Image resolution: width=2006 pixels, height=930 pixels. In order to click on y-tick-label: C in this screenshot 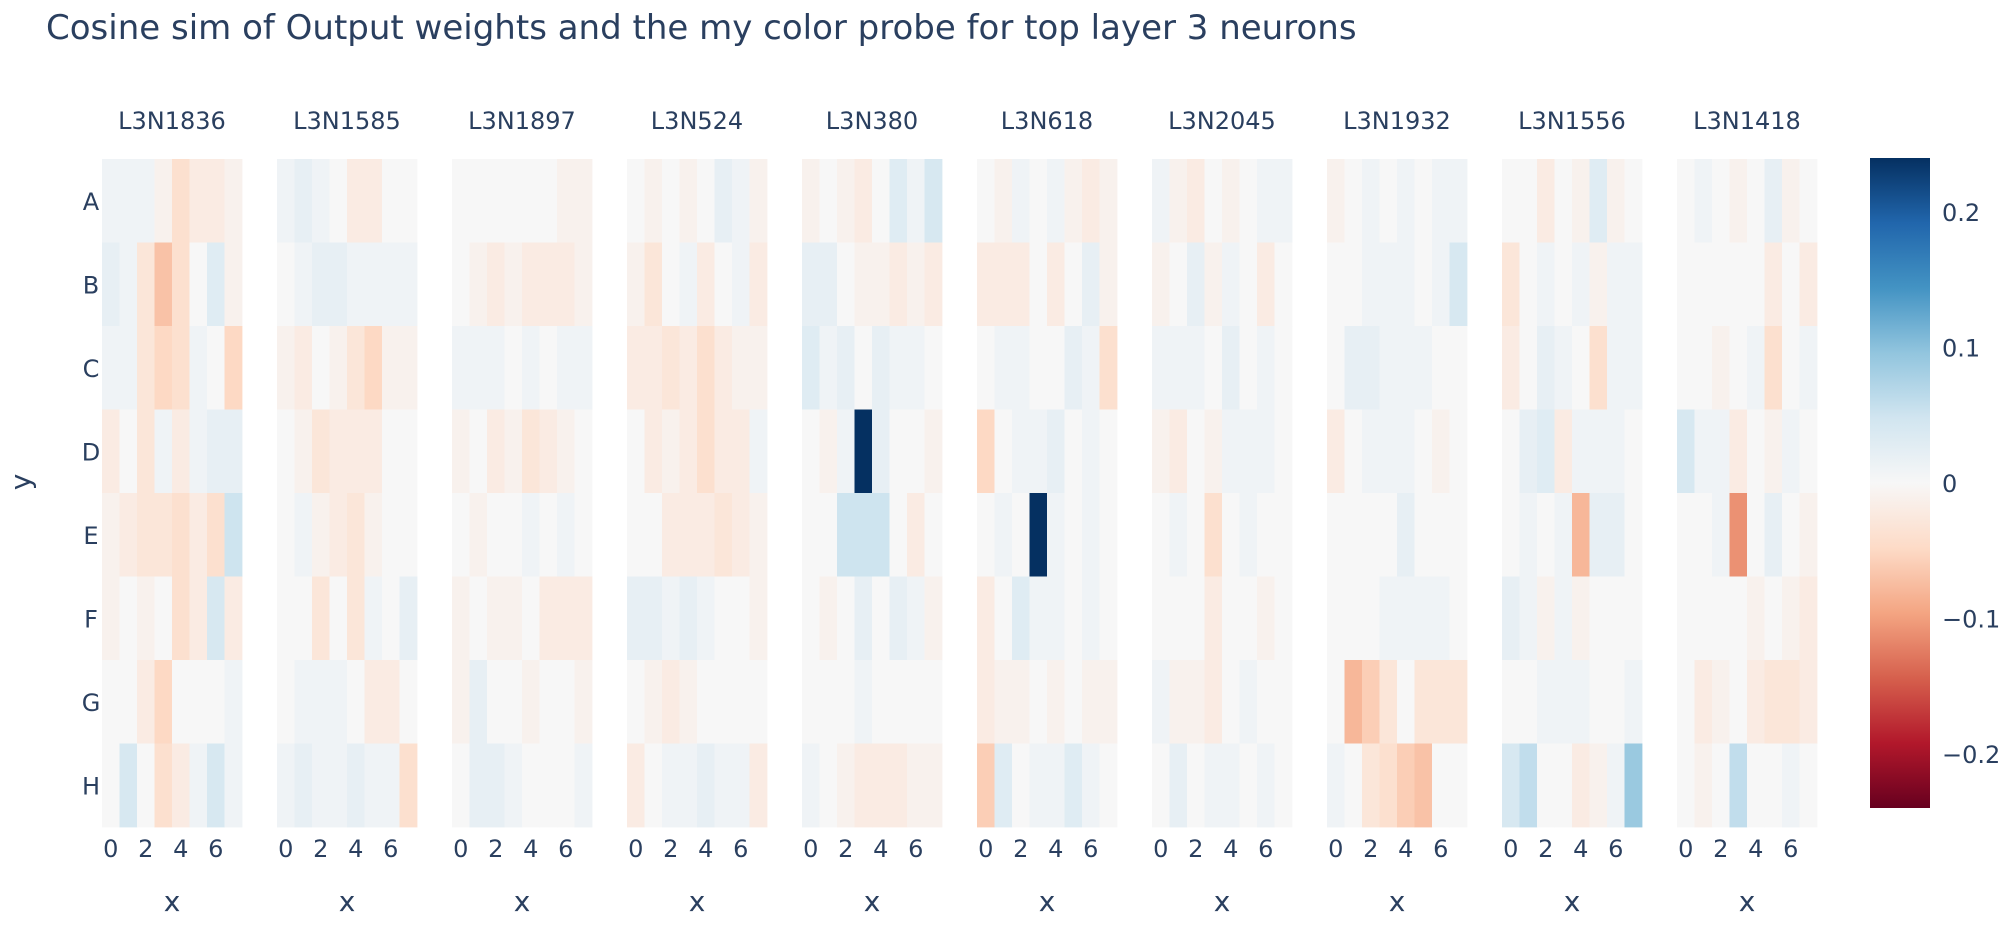, I will do `click(91, 369)`.